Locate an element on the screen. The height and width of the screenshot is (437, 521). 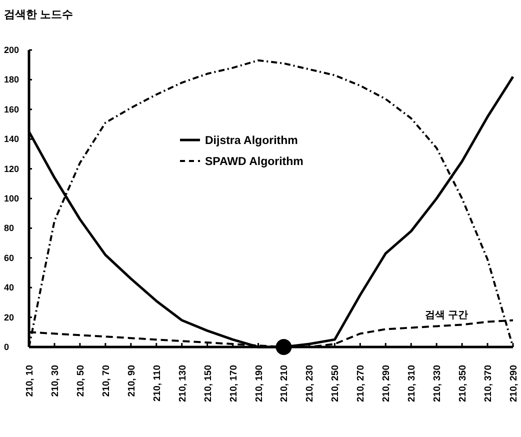
y-axis-title: 검색한 노드수 is located at coordinates (39, 15).